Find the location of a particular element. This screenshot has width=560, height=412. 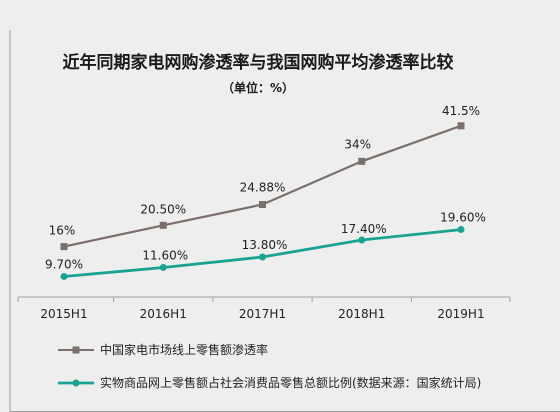

data-label: 20.50% is located at coordinates (163, 209).